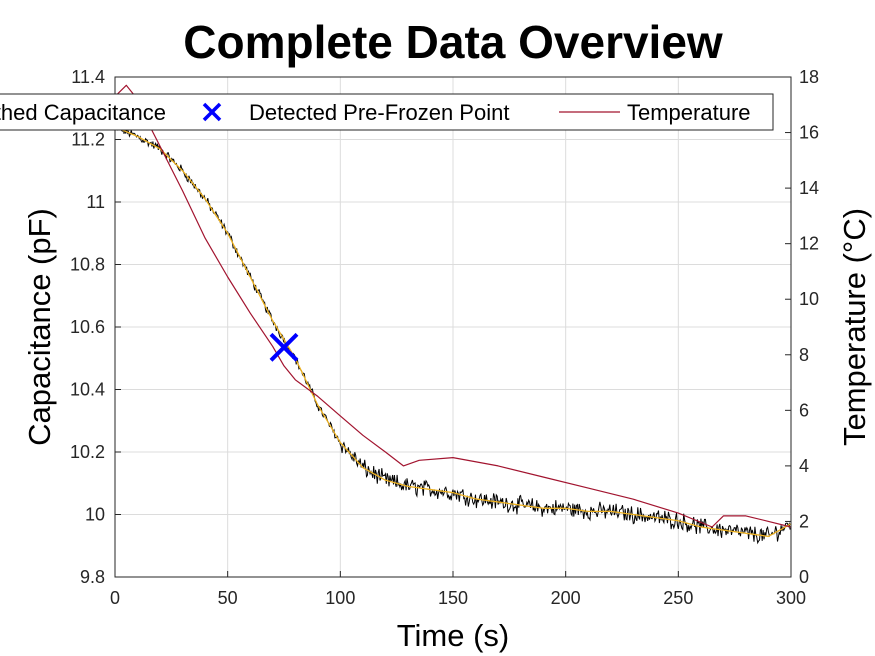 This screenshot has height=656, width=875. What do you see at coordinates (809, 77) in the screenshot?
I see `right-y-tick-label: 18` at bounding box center [809, 77].